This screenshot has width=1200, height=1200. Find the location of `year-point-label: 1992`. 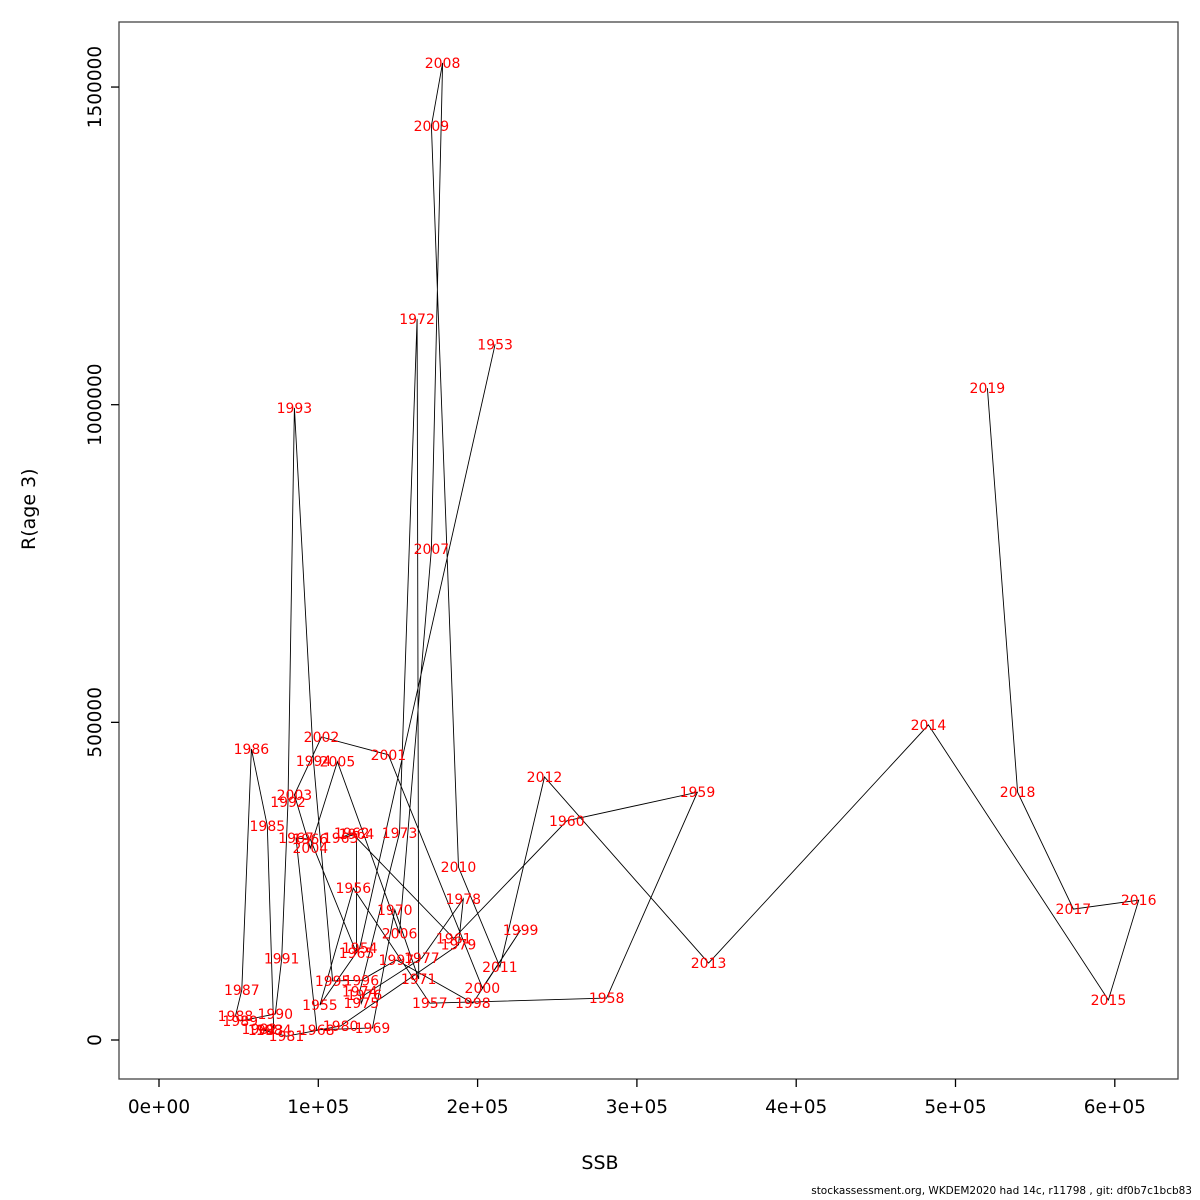

year-point-label: 1992 is located at coordinates (288, 803).